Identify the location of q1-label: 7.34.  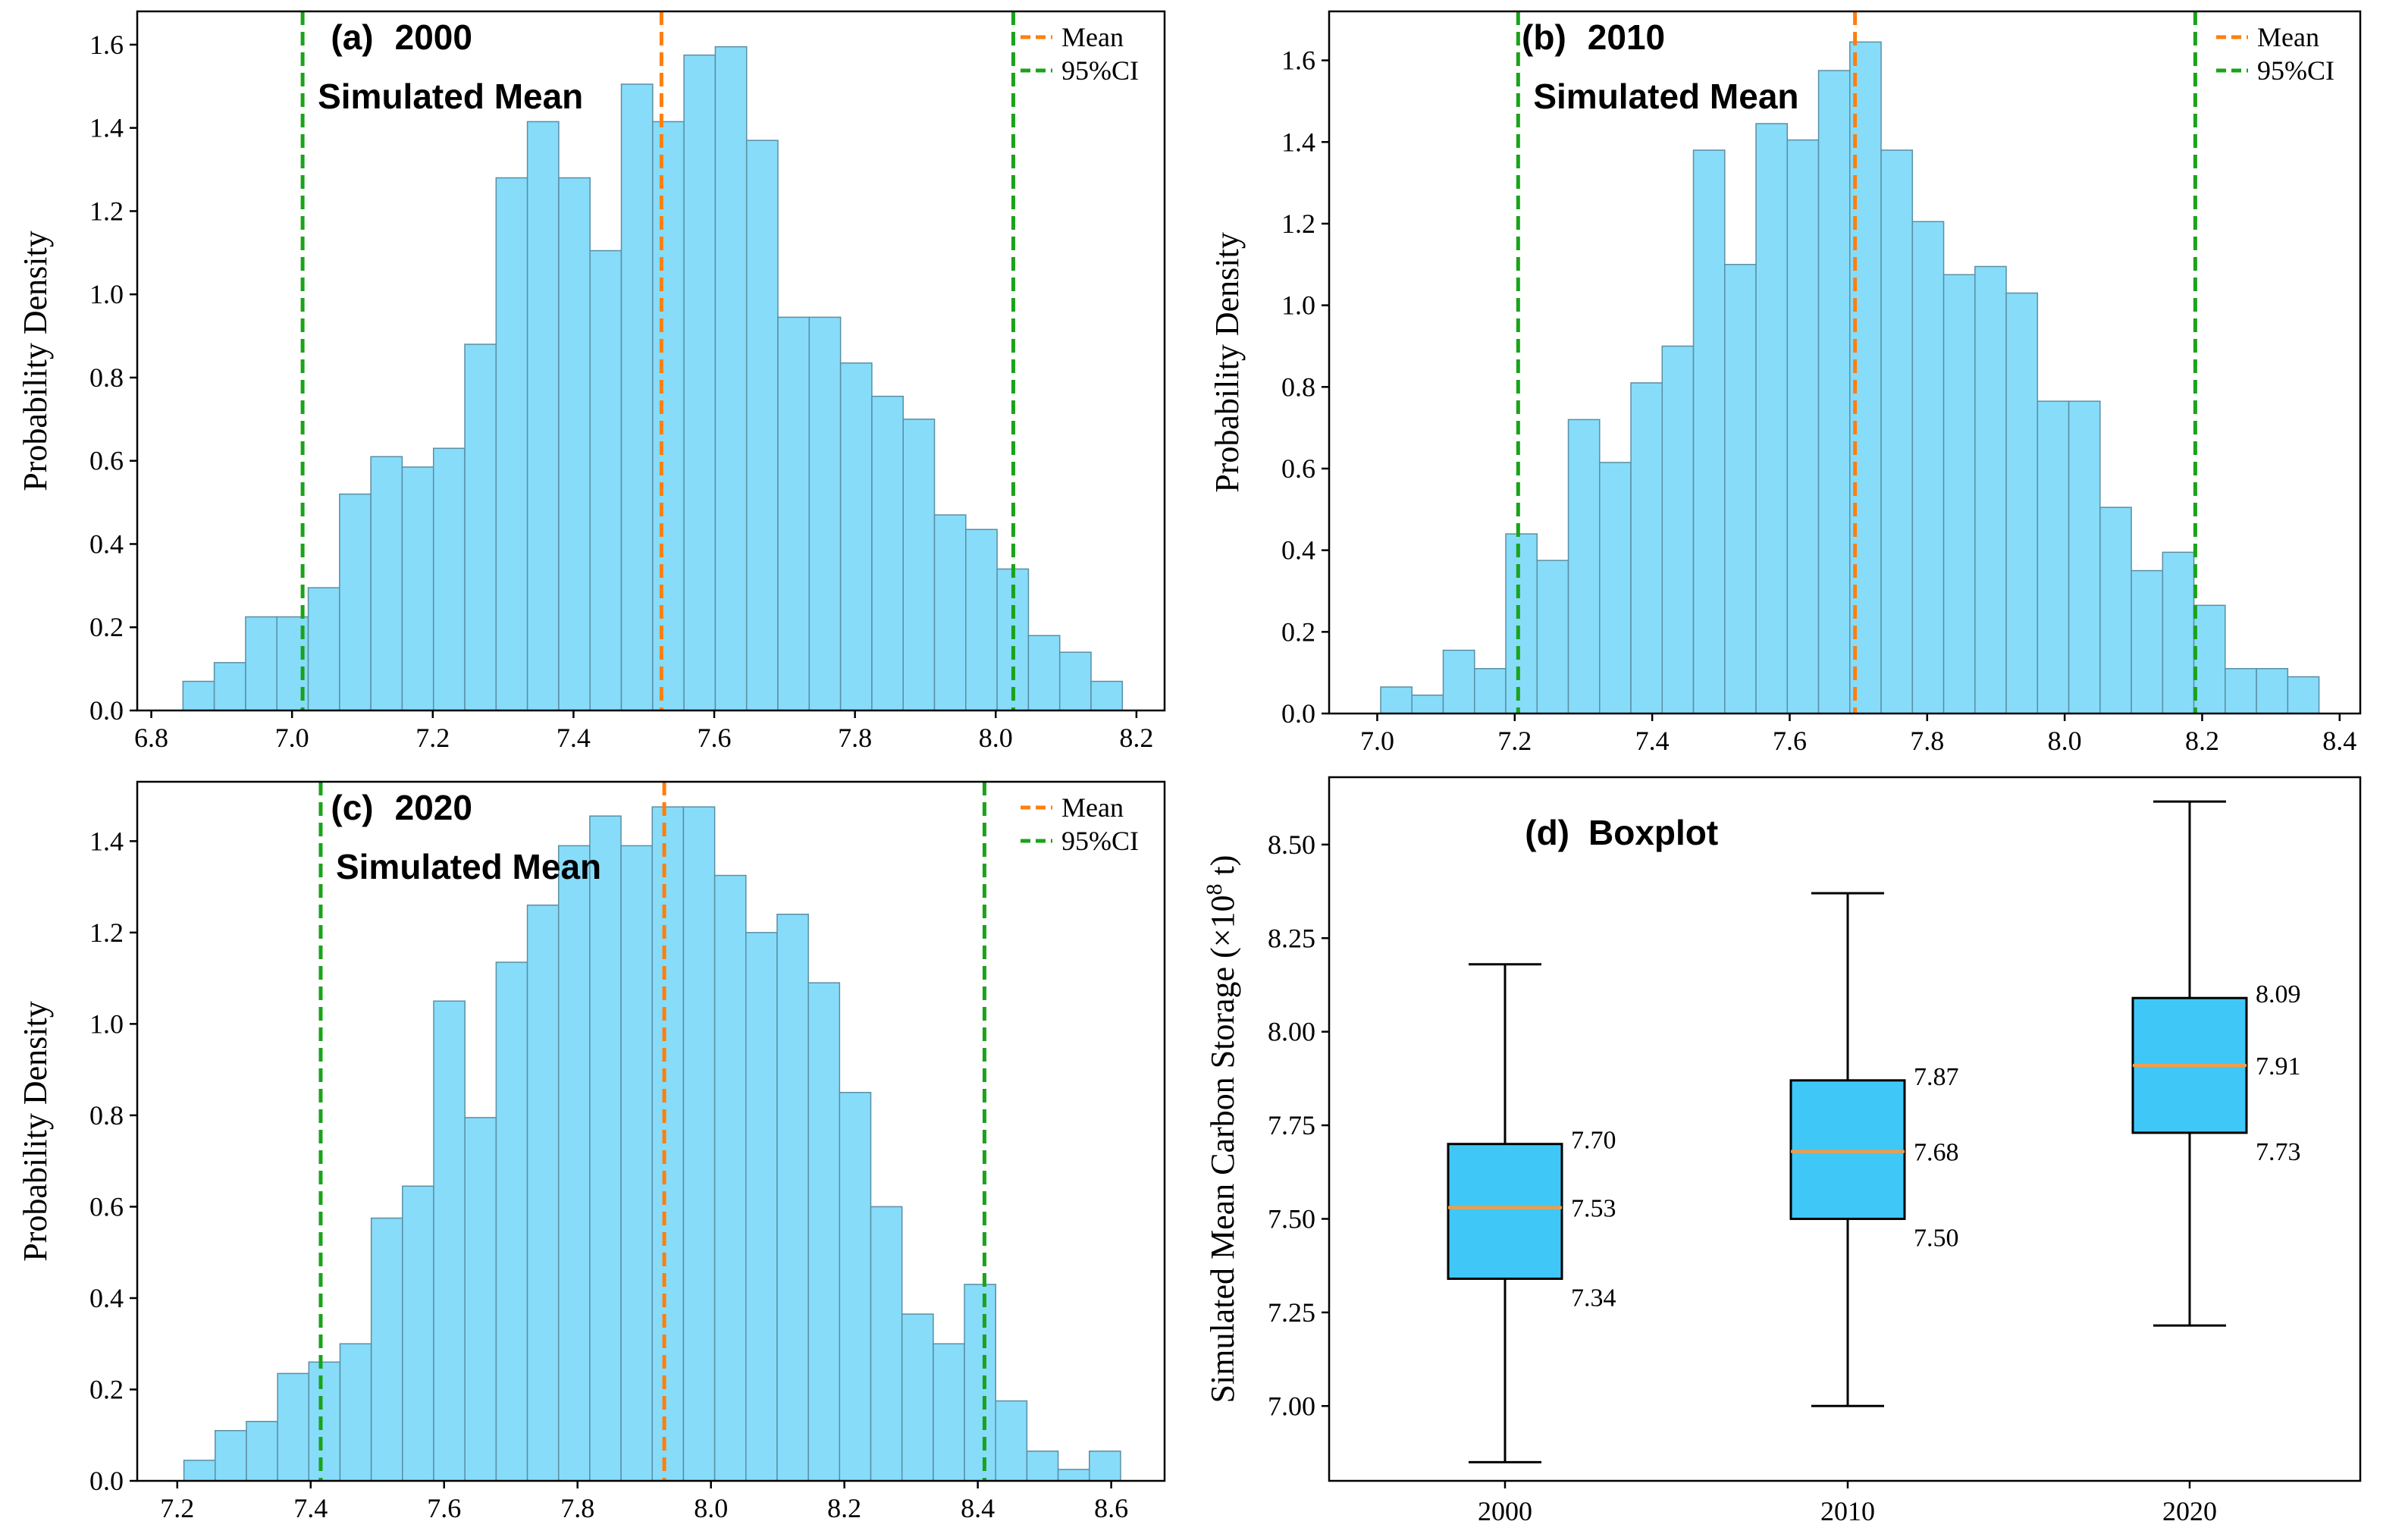
(1593, 1298).